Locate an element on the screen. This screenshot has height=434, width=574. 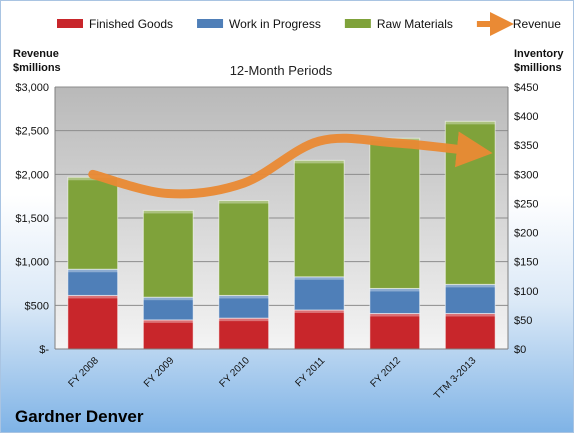
company-name: Gardner Denver is located at coordinates (79, 416).